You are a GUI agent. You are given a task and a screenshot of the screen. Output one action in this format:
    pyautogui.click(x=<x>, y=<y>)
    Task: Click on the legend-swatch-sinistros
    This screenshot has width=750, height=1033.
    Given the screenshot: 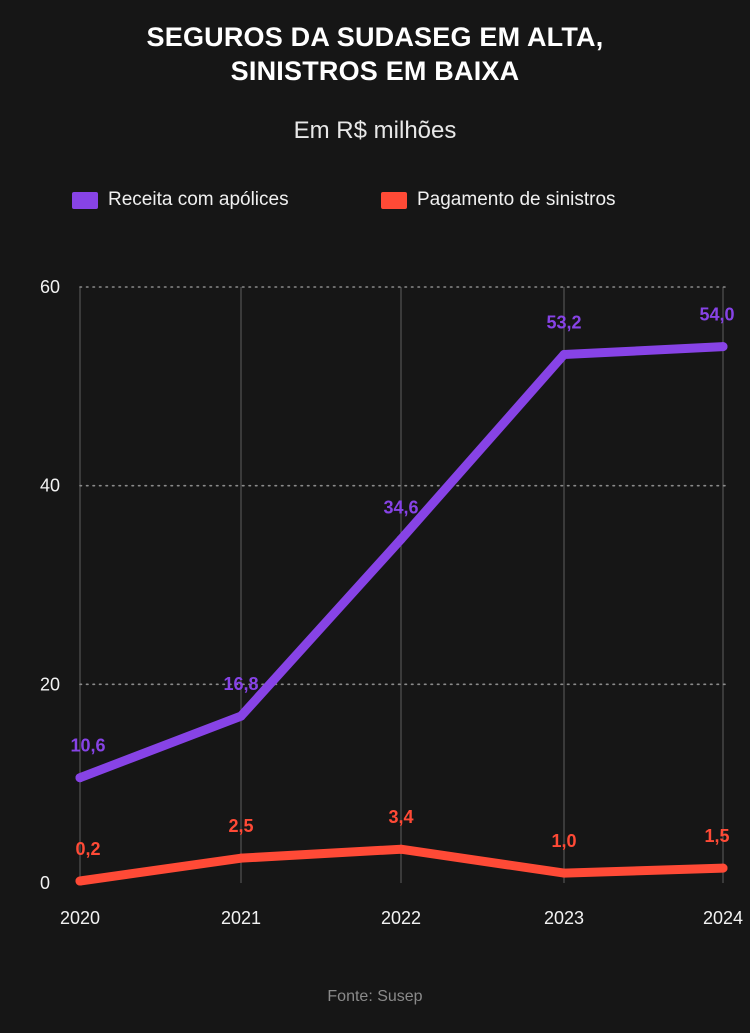 What is the action you would take?
    pyautogui.click(x=394, y=200)
    